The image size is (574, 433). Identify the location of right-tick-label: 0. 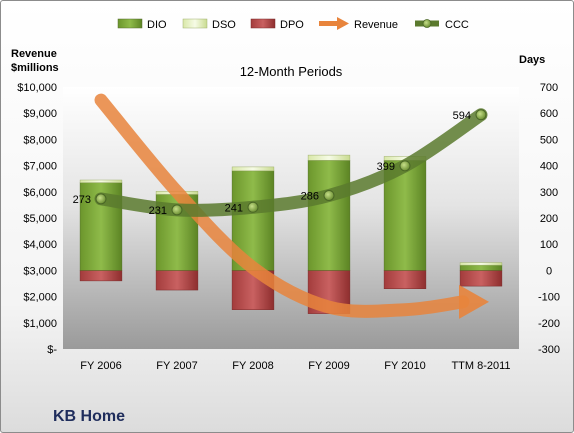
(549, 271).